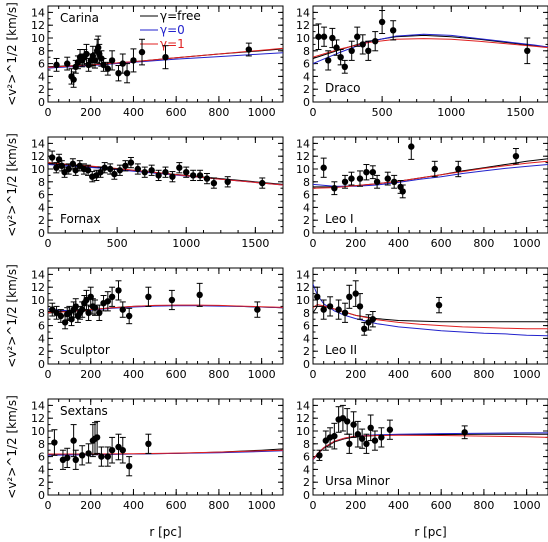 The height and width of the screenshot is (542, 548). I want to click on x-tick-label: 1500, so click(520, 112).